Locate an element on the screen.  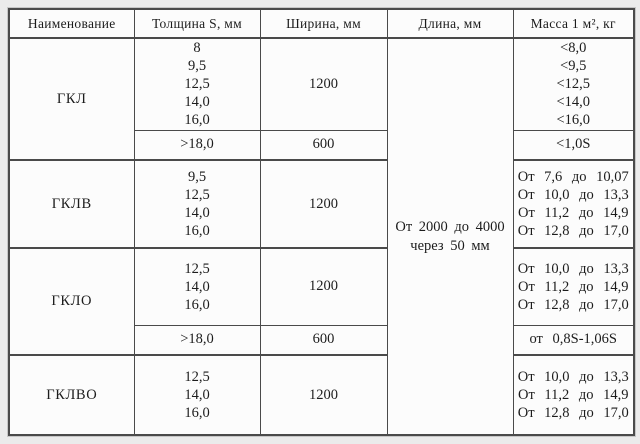
cell-mass-values: <8,0 <9,5 <12,5 <14,0 <16,0 is located at coordinates (573, 84).